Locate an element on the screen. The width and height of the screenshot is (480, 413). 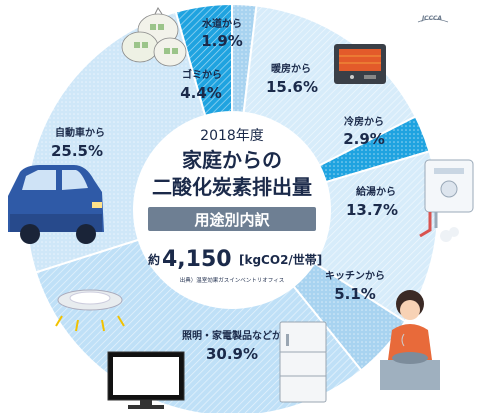
total-unit: [kgCO2/世帯] is located at coordinates (280, 259).